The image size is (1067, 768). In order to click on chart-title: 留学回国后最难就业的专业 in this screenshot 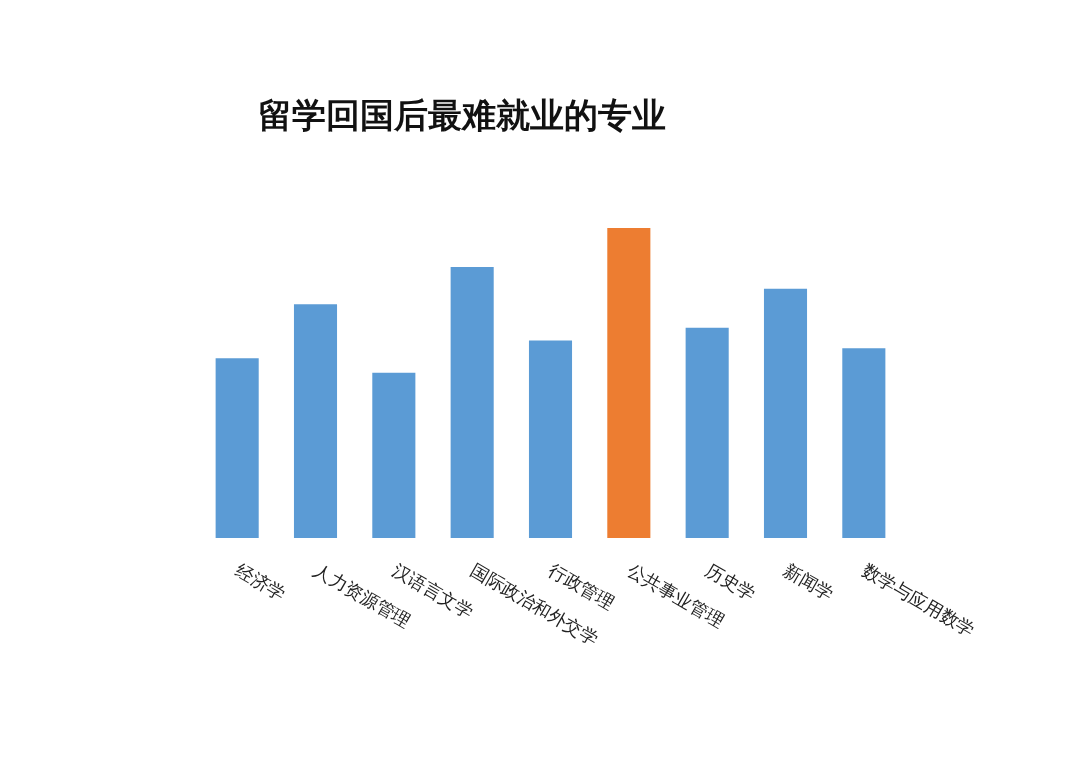, I will do `click(462, 115)`.